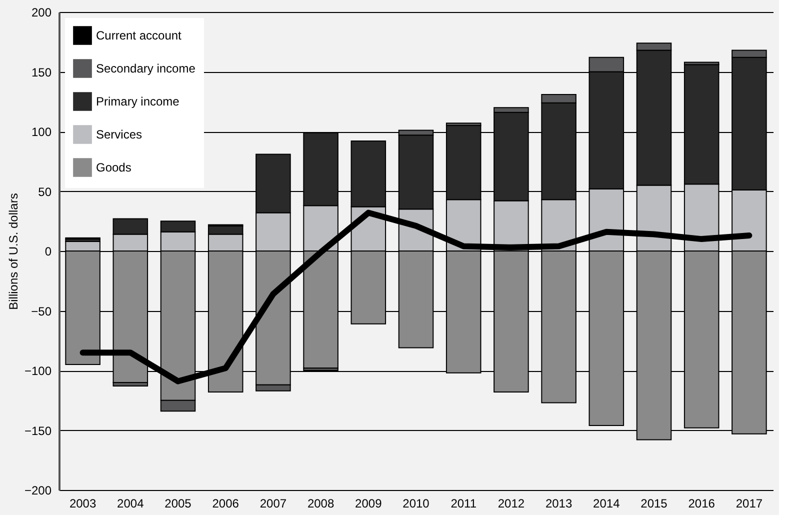 The height and width of the screenshot is (527, 791). Describe the element at coordinates (82, 503) in the screenshot. I see `x-tick-label: 2003` at that location.